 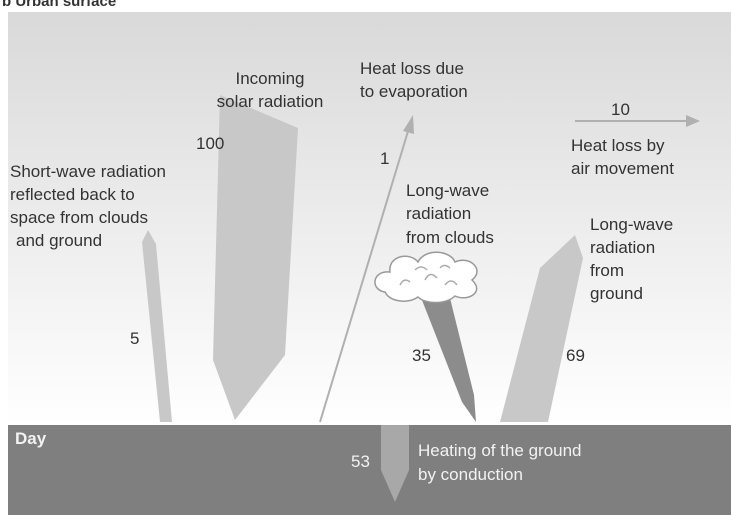 I want to click on cloud-label: from clouds, so click(x=450, y=237).